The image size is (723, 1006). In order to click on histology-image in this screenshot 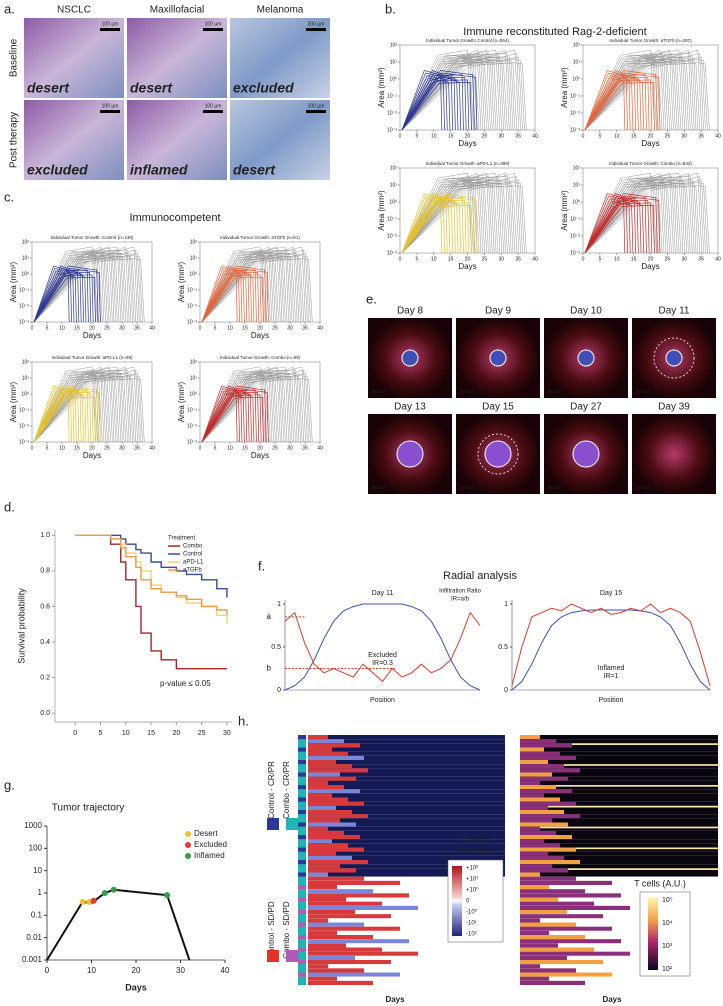, I will do `click(74, 58)`.